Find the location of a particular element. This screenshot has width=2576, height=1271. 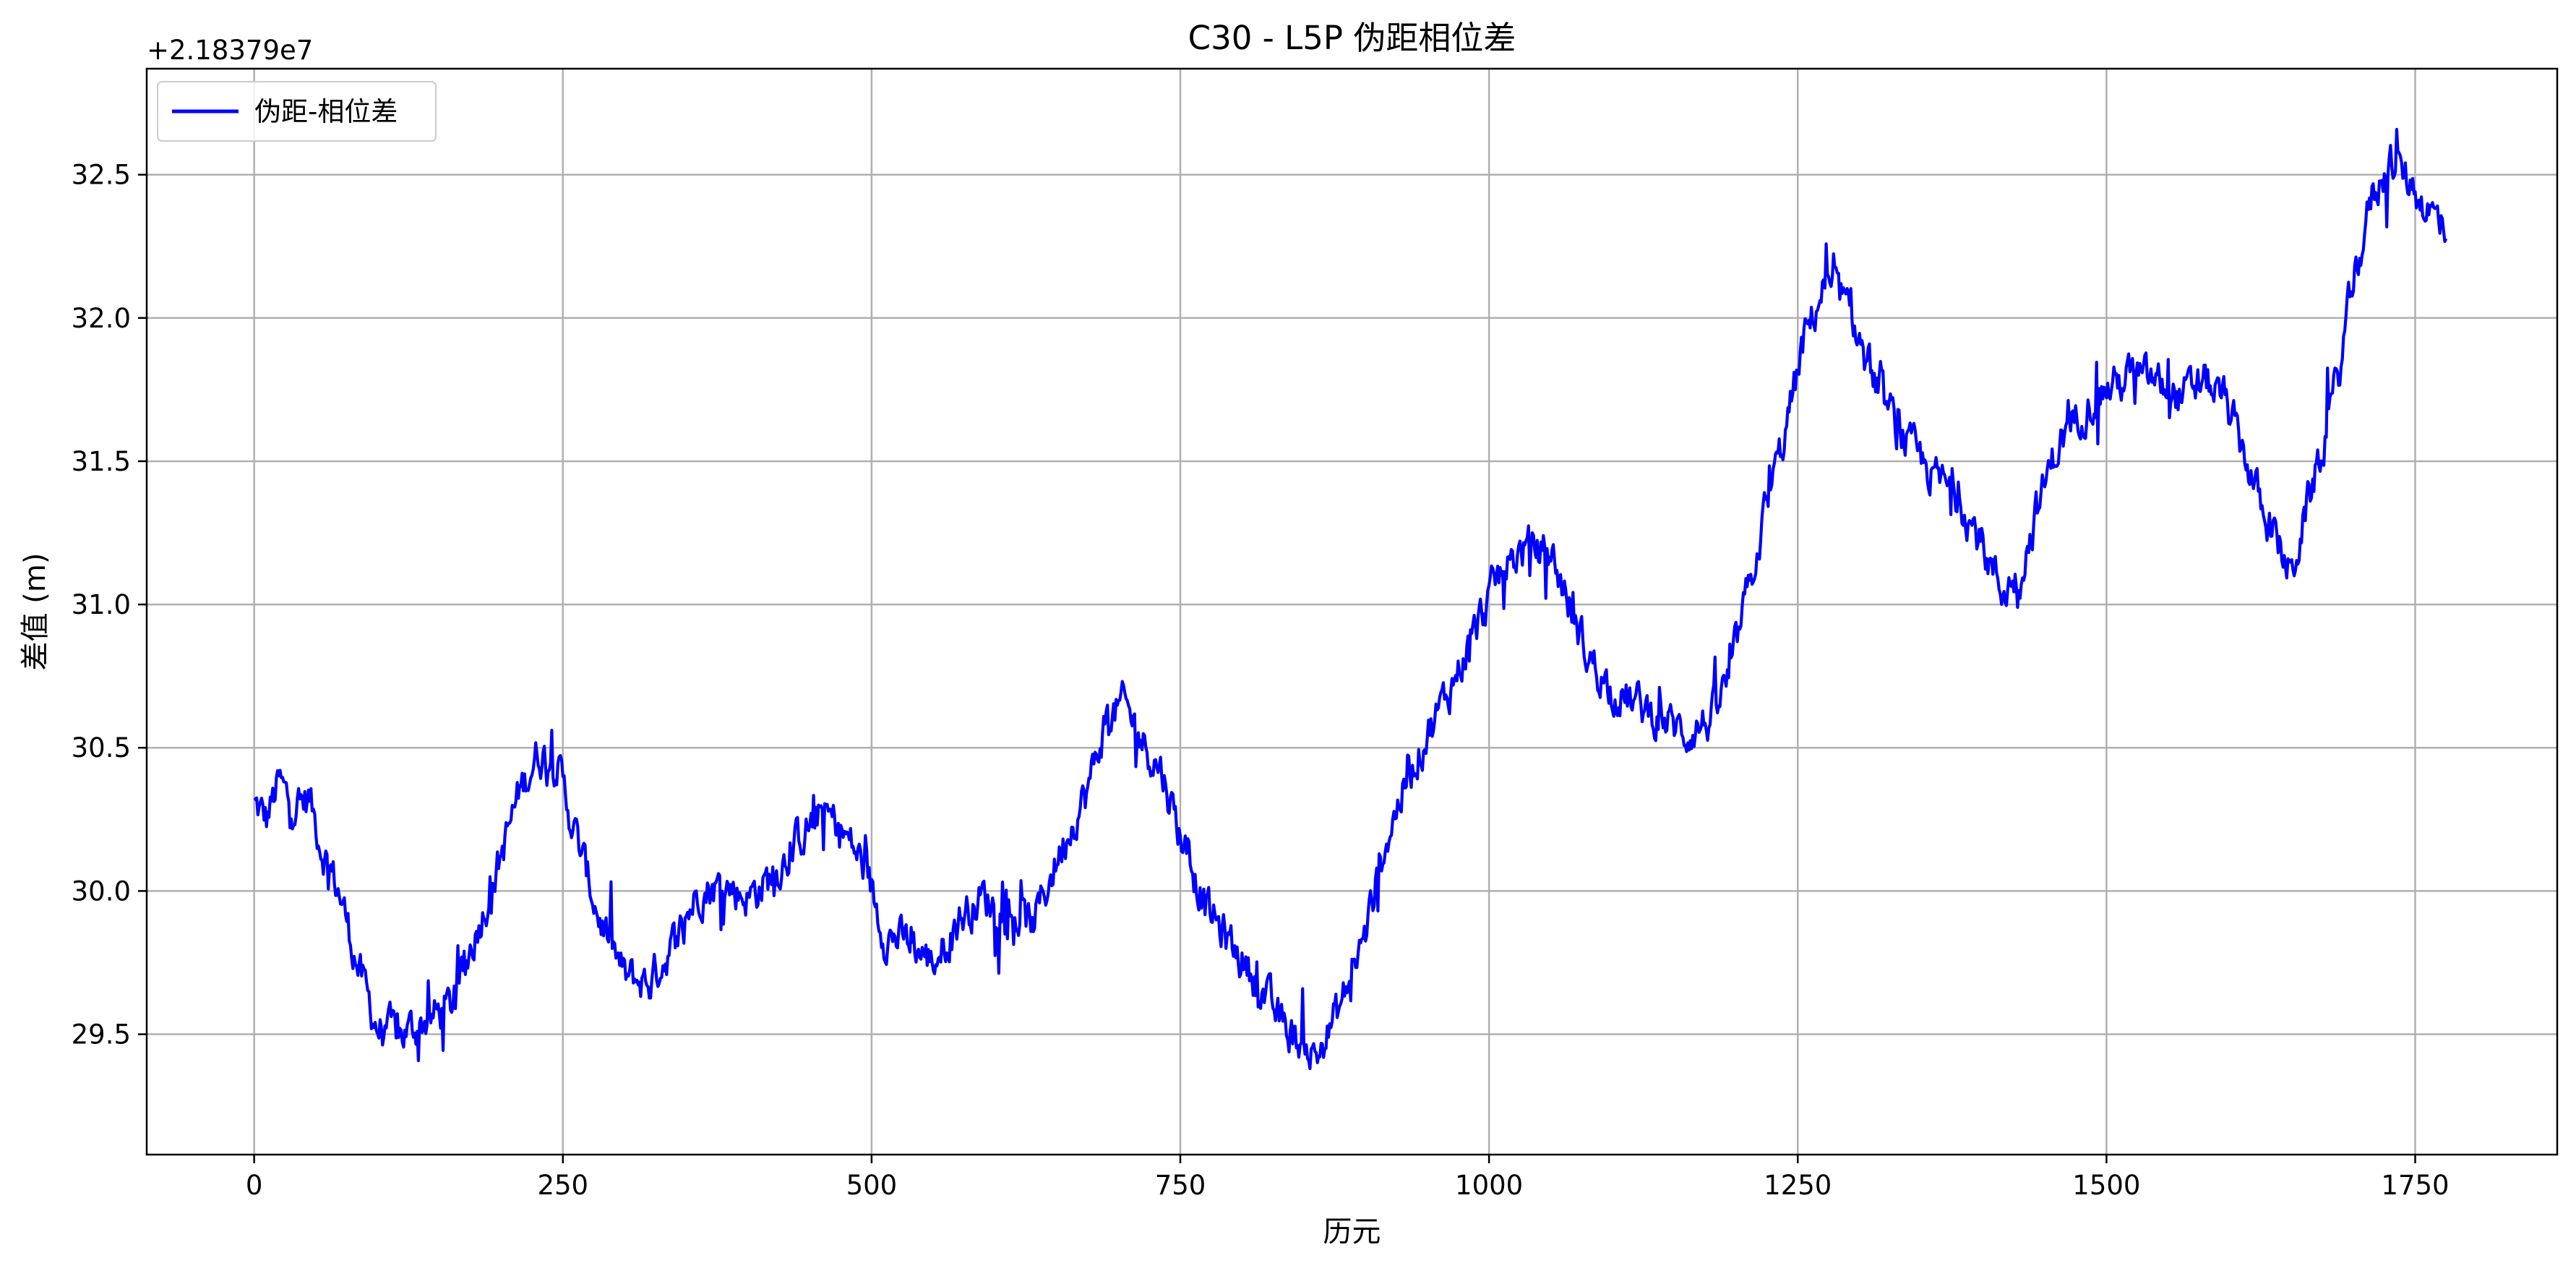

y-tick-label: 30.0 is located at coordinates (102, 891).